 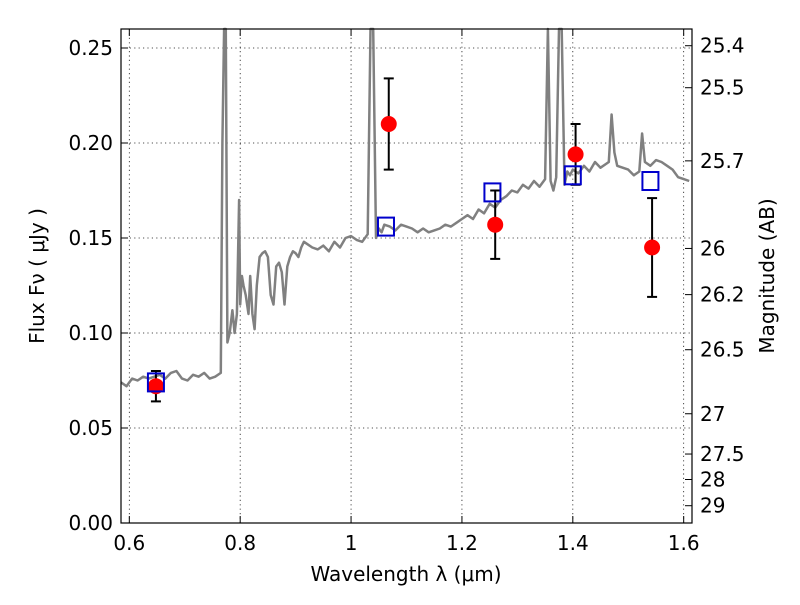 I want to click on magnitude-tick-label: 25.4, so click(x=722, y=46).